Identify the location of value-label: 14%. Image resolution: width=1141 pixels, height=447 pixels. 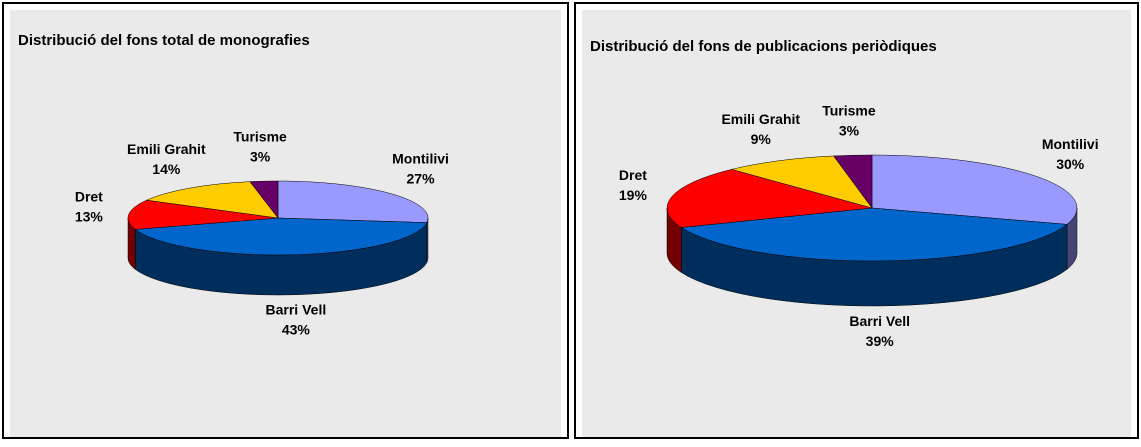
(166, 169).